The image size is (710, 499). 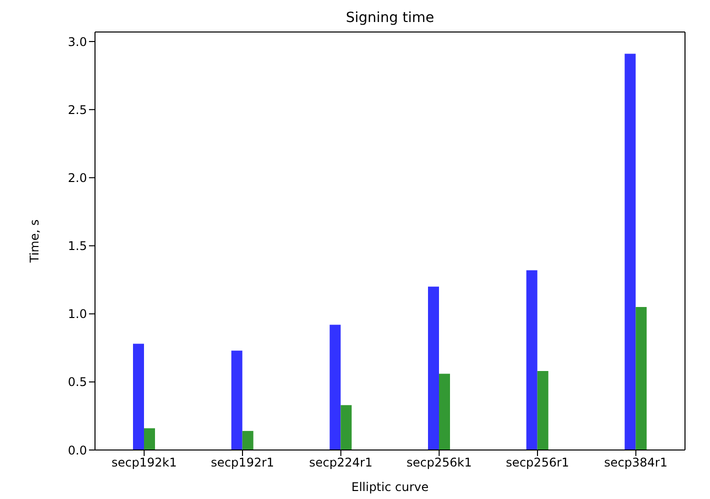 What do you see at coordinates (636, 463) in the screenshot?
I see `x-tick-label: secp384r1` at bounding box center [636, 463].